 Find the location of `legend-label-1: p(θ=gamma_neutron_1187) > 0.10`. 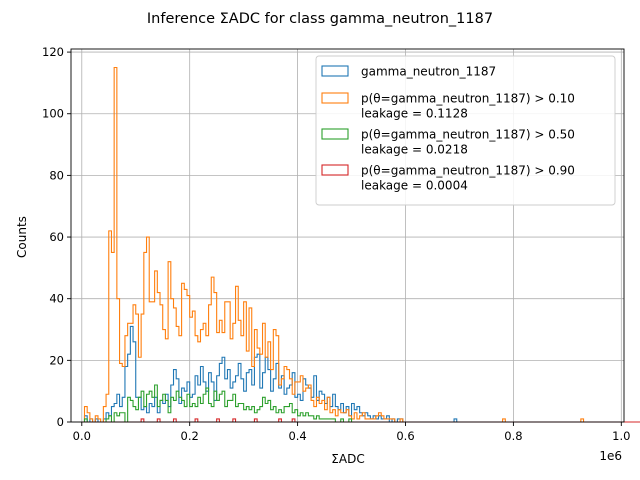

legend-label-1: p(θ=gamma_neutron_1187) > 0.10 is located at coordinates (468, 99).